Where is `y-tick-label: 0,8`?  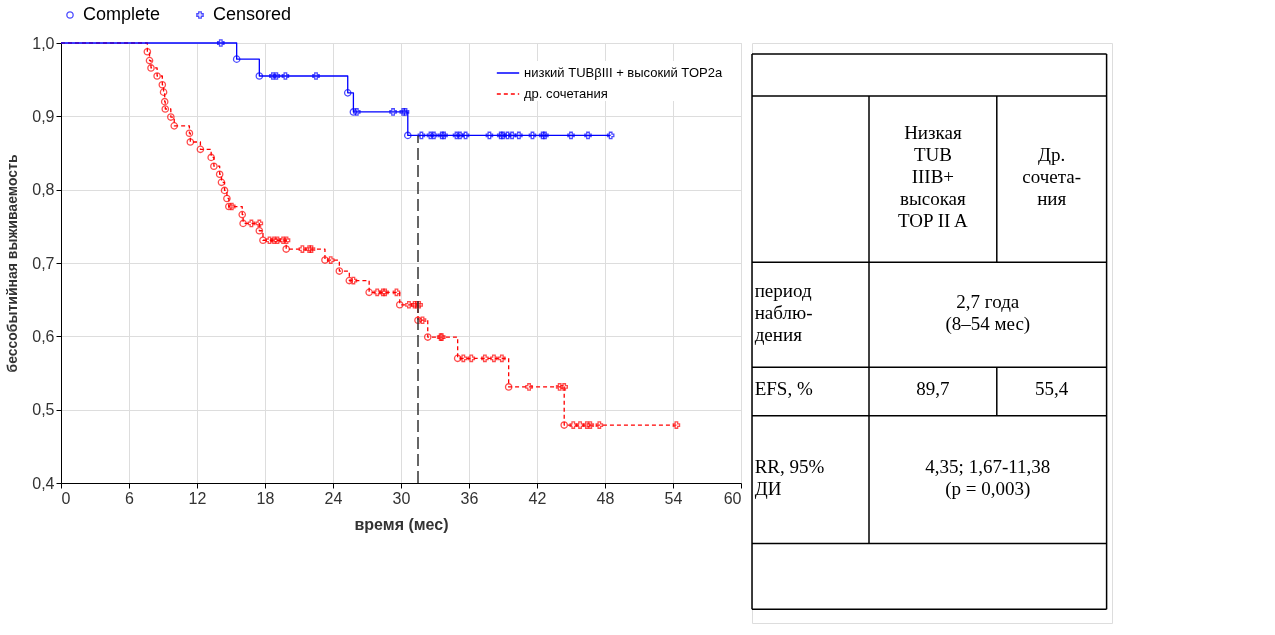
y-tick-label: 0,8 is located at coordinates (43, 190).